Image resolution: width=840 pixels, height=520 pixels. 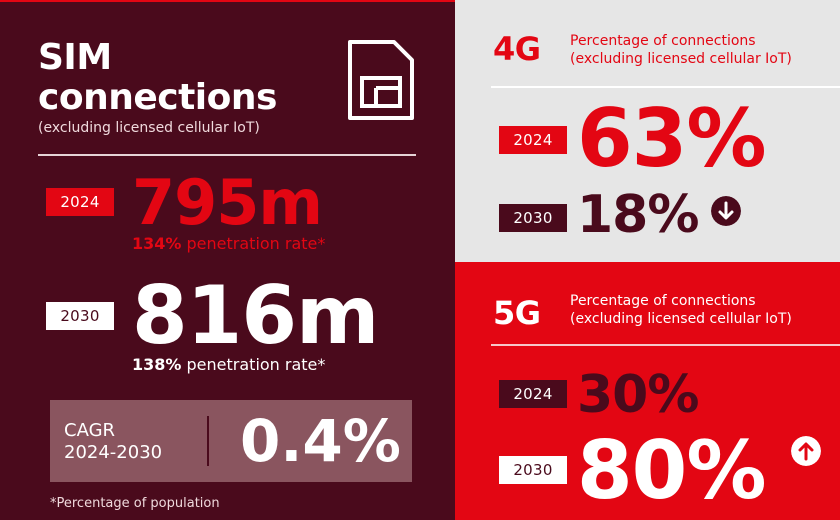 I want to click on 5g-label: 5G, so click(x=517, y=313).